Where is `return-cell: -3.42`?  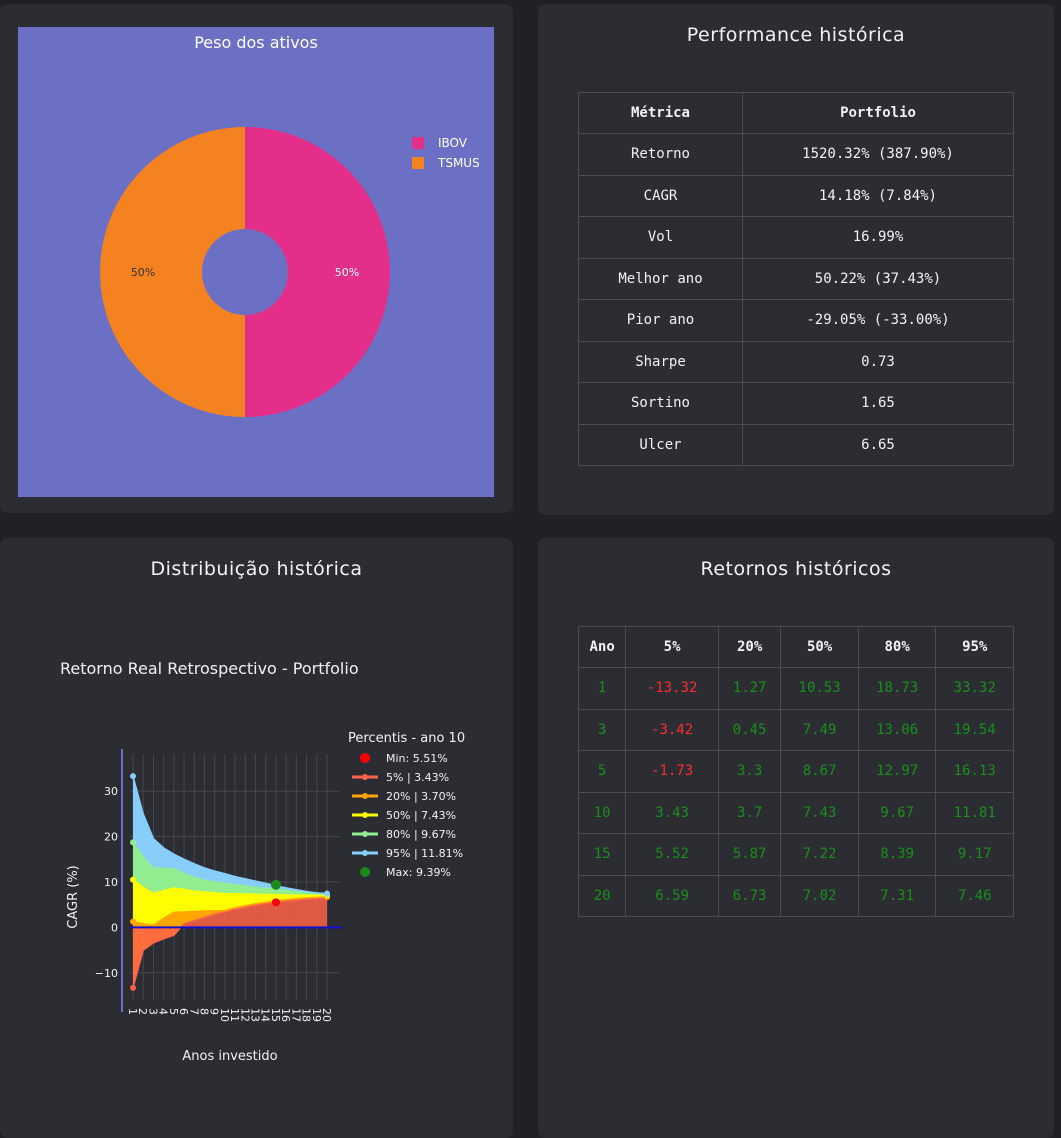 return-cell: -3.42 is located at coordinates (672, 729).